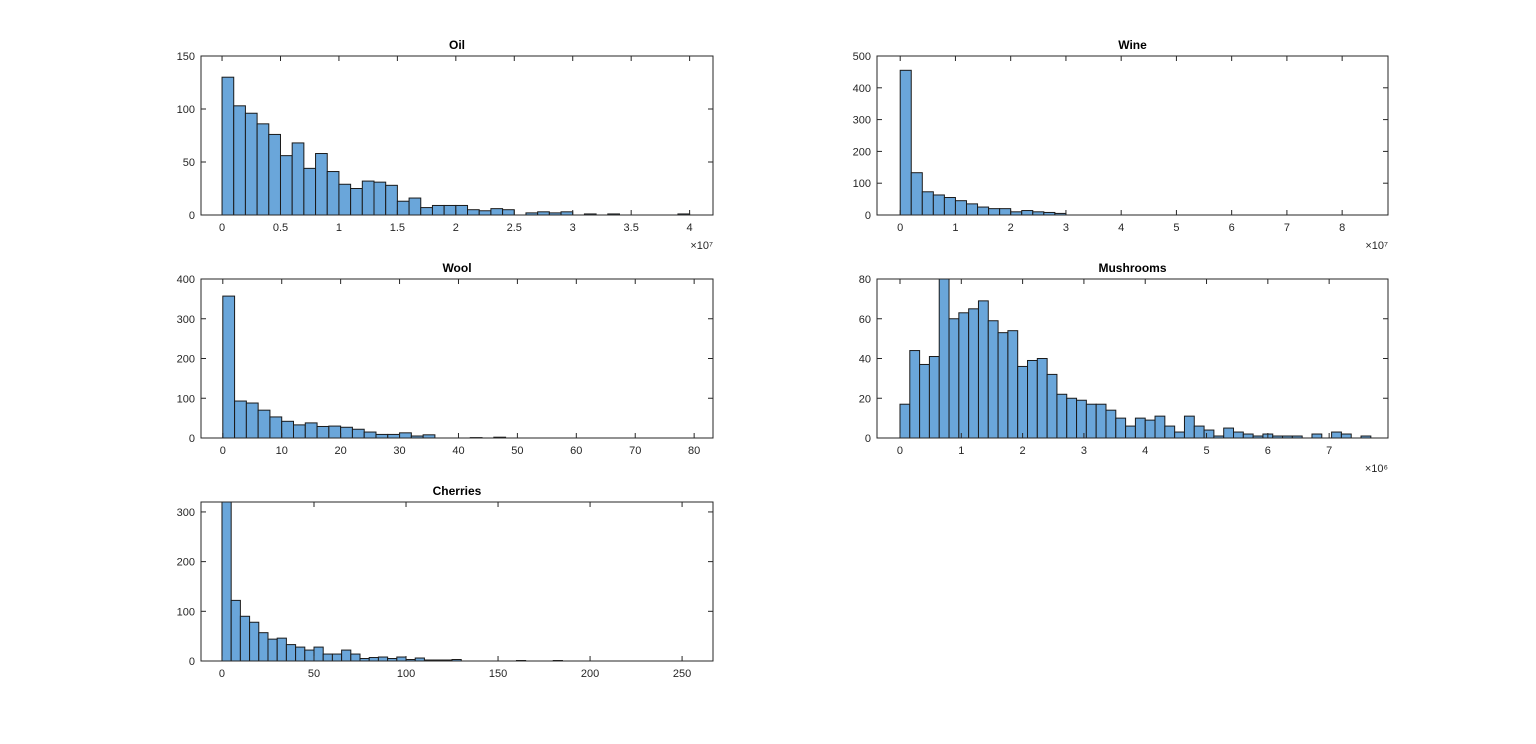 This screenshot has height=744, width=1536. Describe the element at coordinates (1132, 268) in the screenshot. I see `subplot-title: Mushrooms` at that location.